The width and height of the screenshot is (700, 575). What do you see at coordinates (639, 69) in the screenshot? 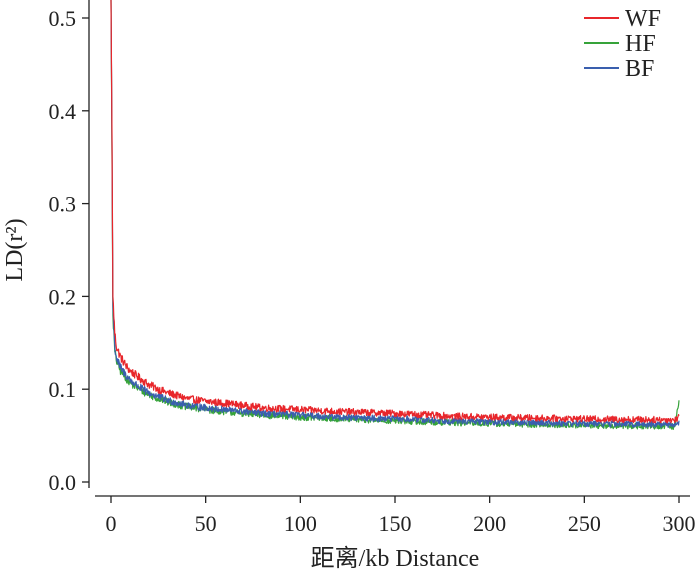
I see `legend-label-bf: BF` at bounding box center [639, 69].